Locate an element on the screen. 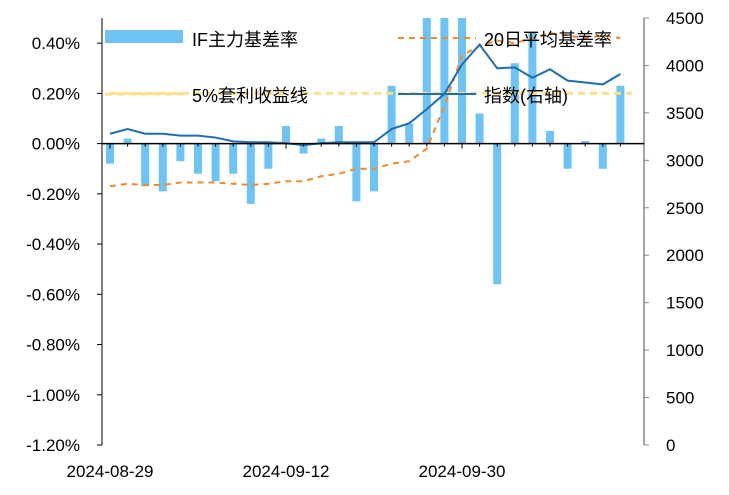 This screenshot has height=495, width=729. right-tick-label: 2500 is located at coordinates (685, 208).